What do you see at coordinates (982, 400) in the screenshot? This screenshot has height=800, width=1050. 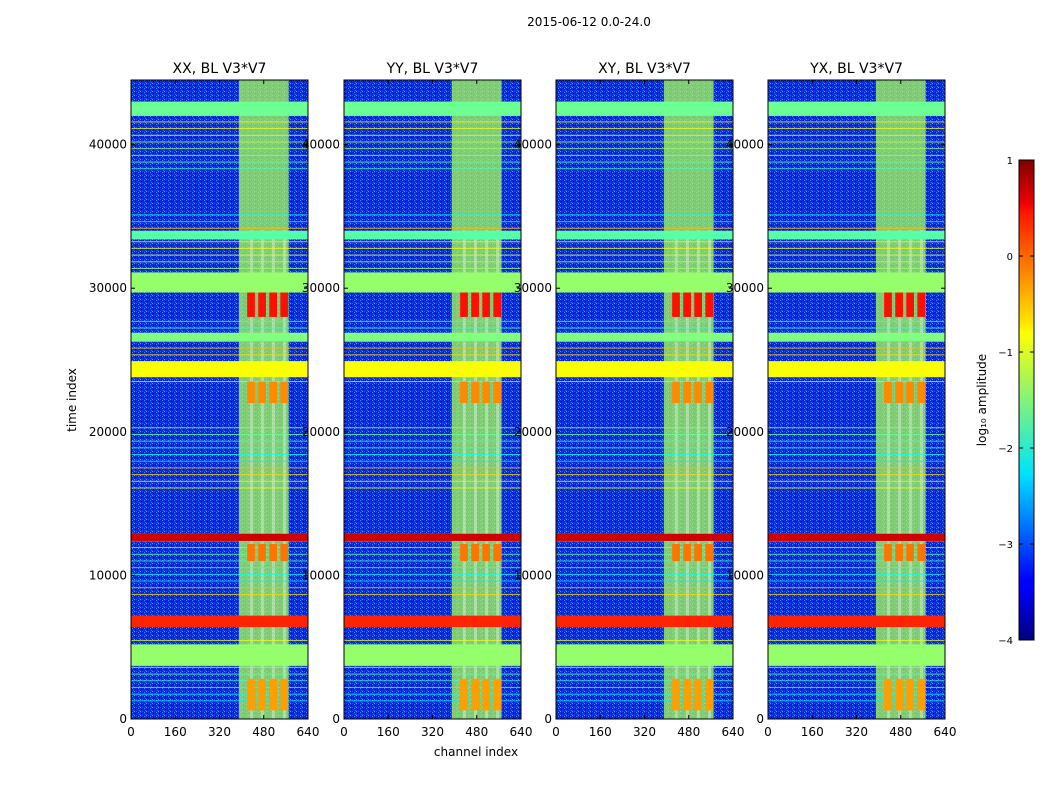 I see `colorbar-label: log₁₀ amplitude` at bounding box center [982, 400].